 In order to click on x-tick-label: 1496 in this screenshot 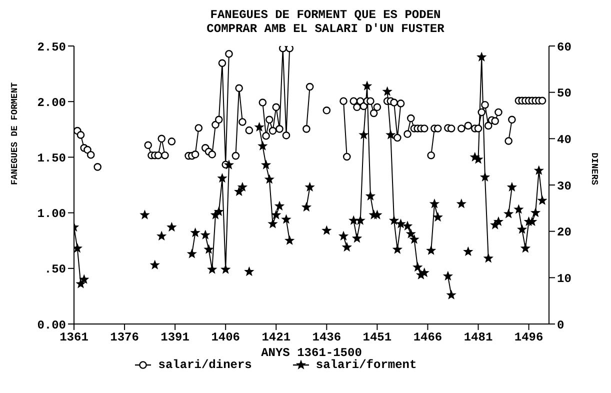, I will do `click(529, 337)`.